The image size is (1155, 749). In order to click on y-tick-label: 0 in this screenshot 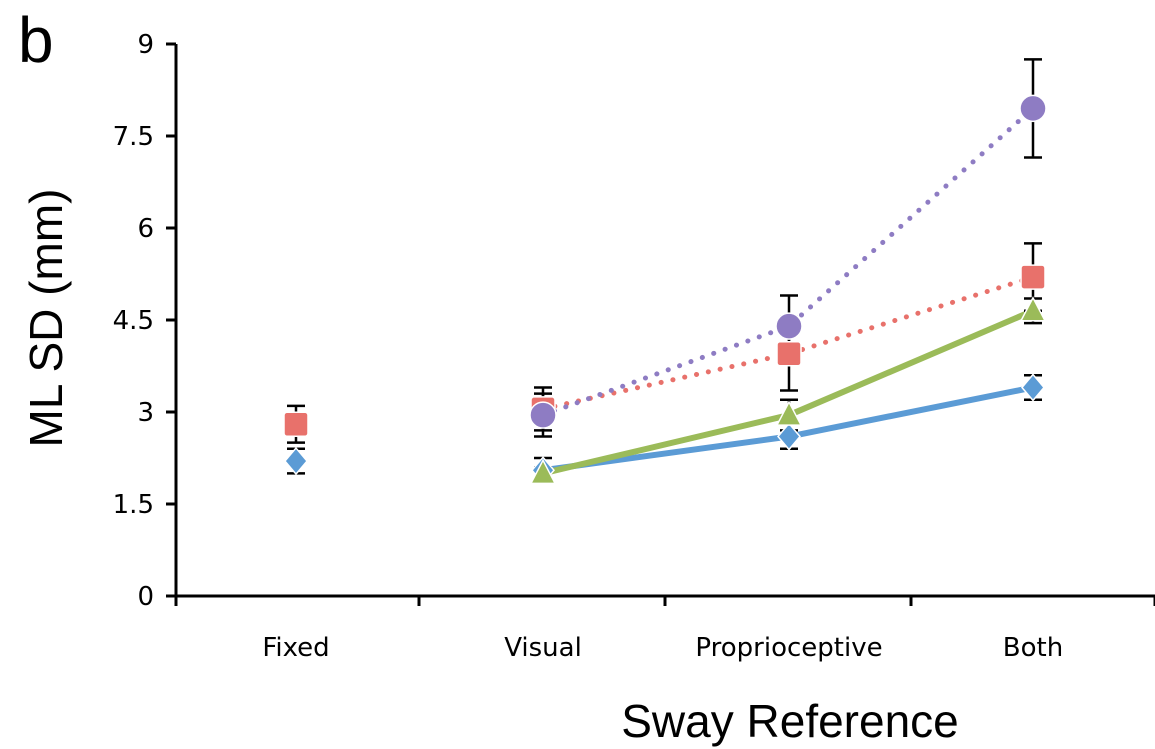, I will do `click(145, 597)`.